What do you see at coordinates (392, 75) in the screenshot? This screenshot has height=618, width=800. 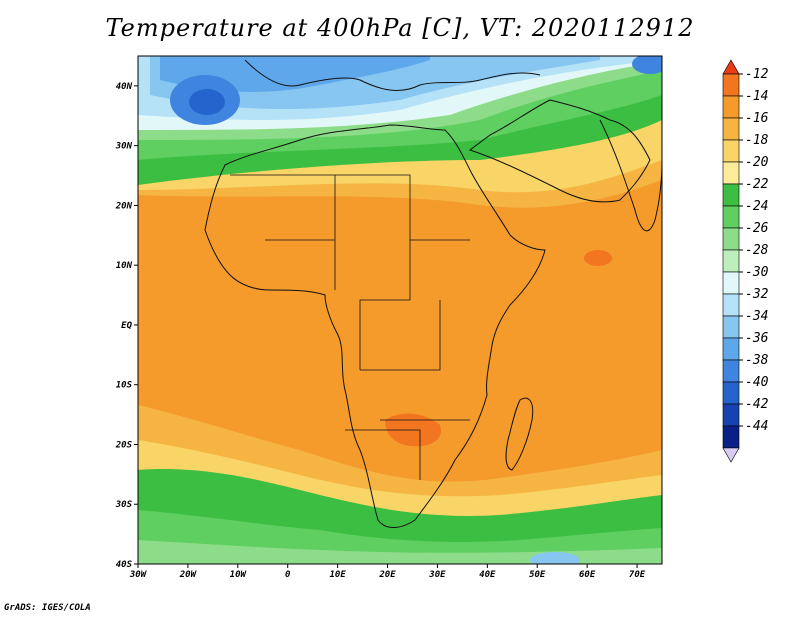 I see `coastline-europe` at bounding box center [392, 75].